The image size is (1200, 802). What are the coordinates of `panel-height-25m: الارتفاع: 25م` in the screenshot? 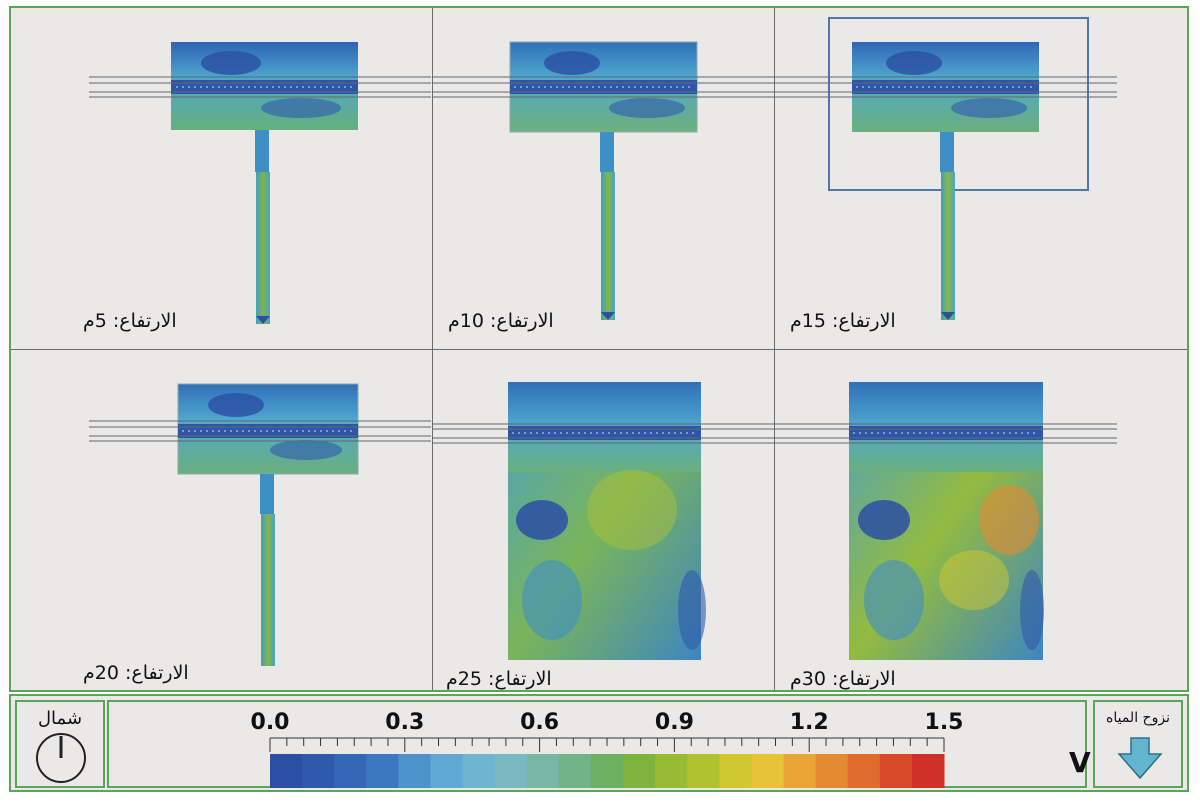 It's located at (603, 521).